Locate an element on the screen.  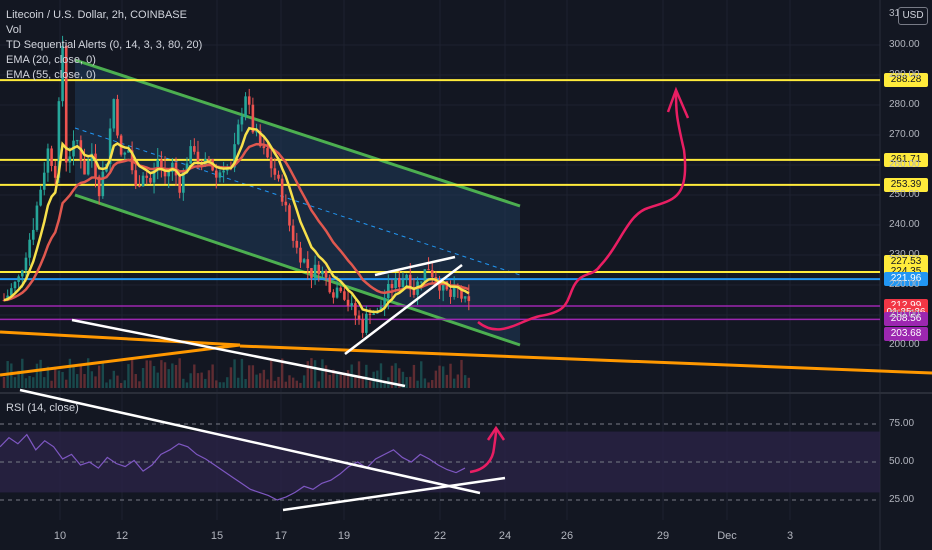
orange-line-c is located at coordinates (585, 359).